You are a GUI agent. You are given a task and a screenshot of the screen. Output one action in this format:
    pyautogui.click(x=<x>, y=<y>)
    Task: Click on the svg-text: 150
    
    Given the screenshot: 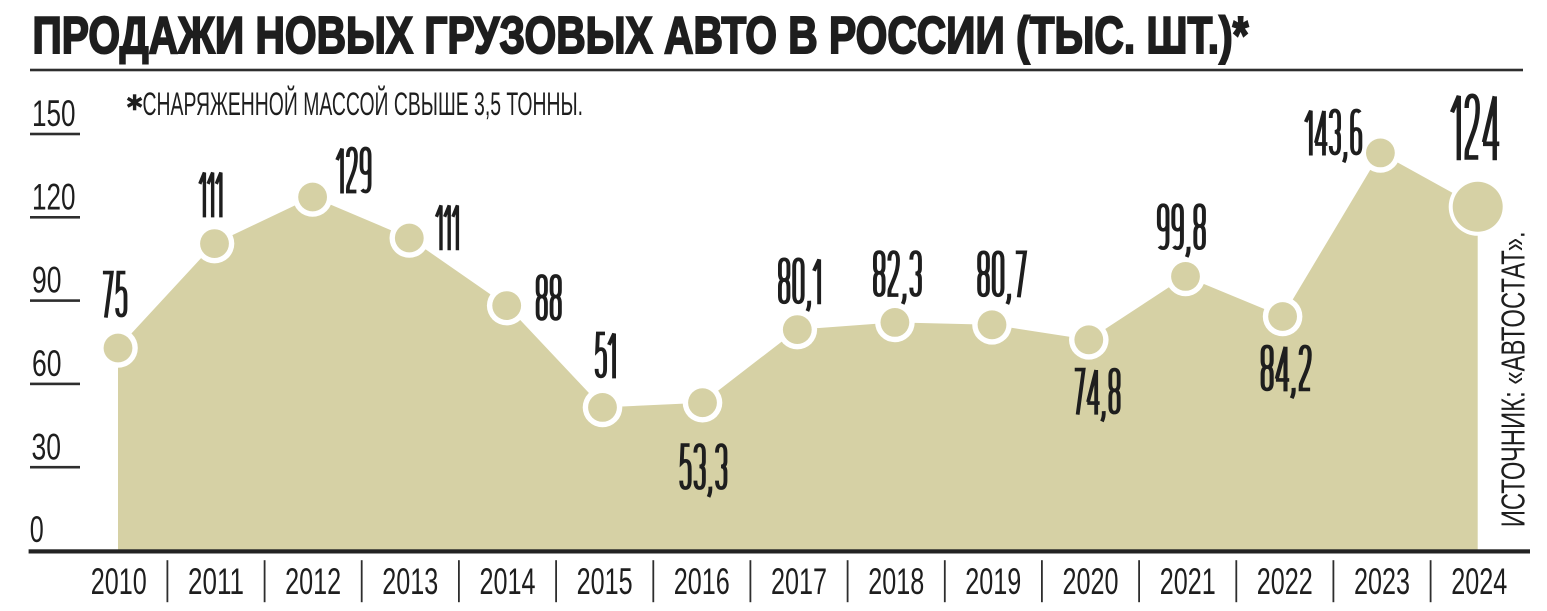 What is the action you would take?
    pyautogui.click(x=54, y=113)
    